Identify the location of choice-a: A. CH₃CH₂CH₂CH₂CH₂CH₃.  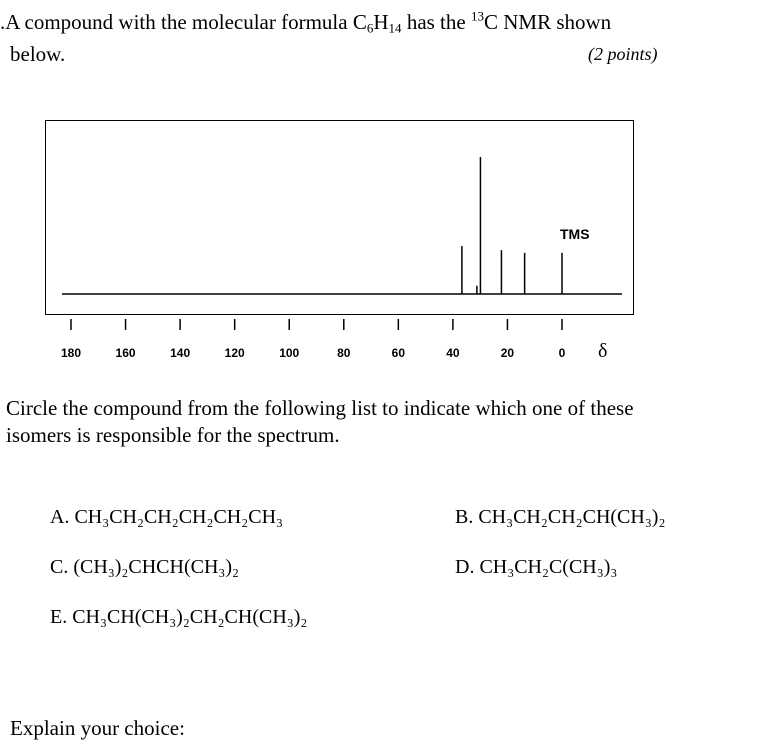
(166, 517).